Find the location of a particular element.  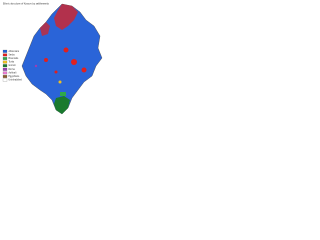

legend-label: Ashkali is located at coordinates (13, 72).